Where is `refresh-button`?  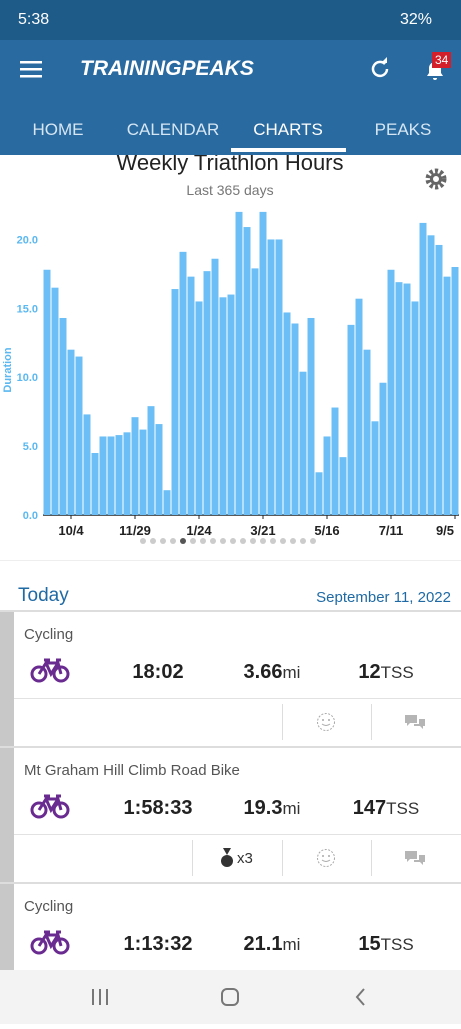
refresh-button is located at coordinates (380, 69).